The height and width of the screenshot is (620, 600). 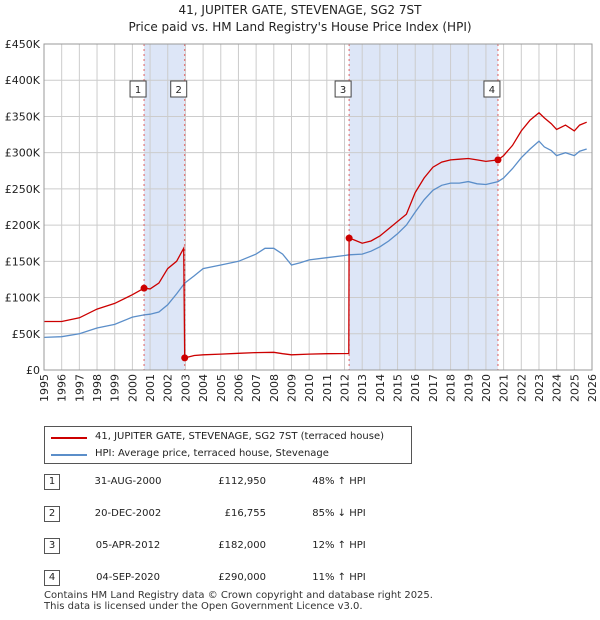 I want to click on y-tick-label: £400K, so click(x=23, y=80).